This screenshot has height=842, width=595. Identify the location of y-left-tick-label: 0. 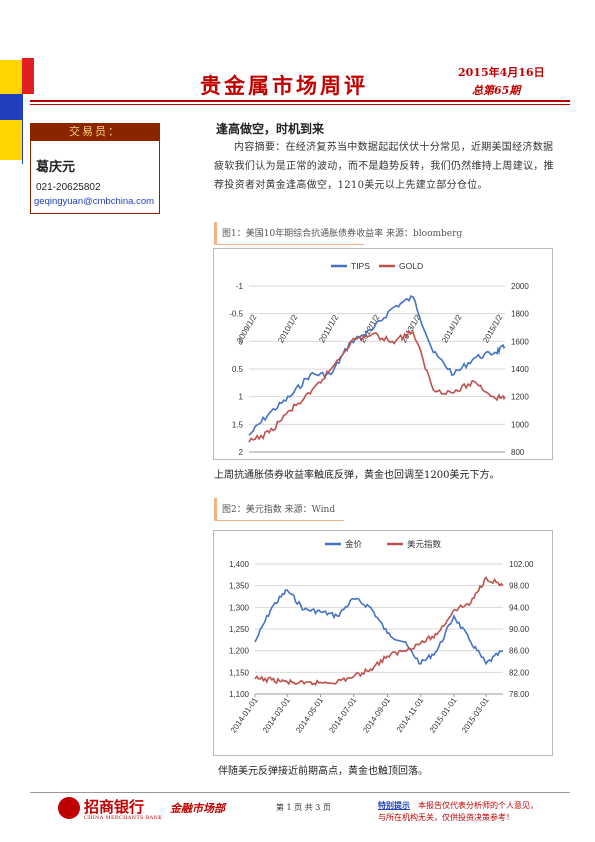
(241, 341).